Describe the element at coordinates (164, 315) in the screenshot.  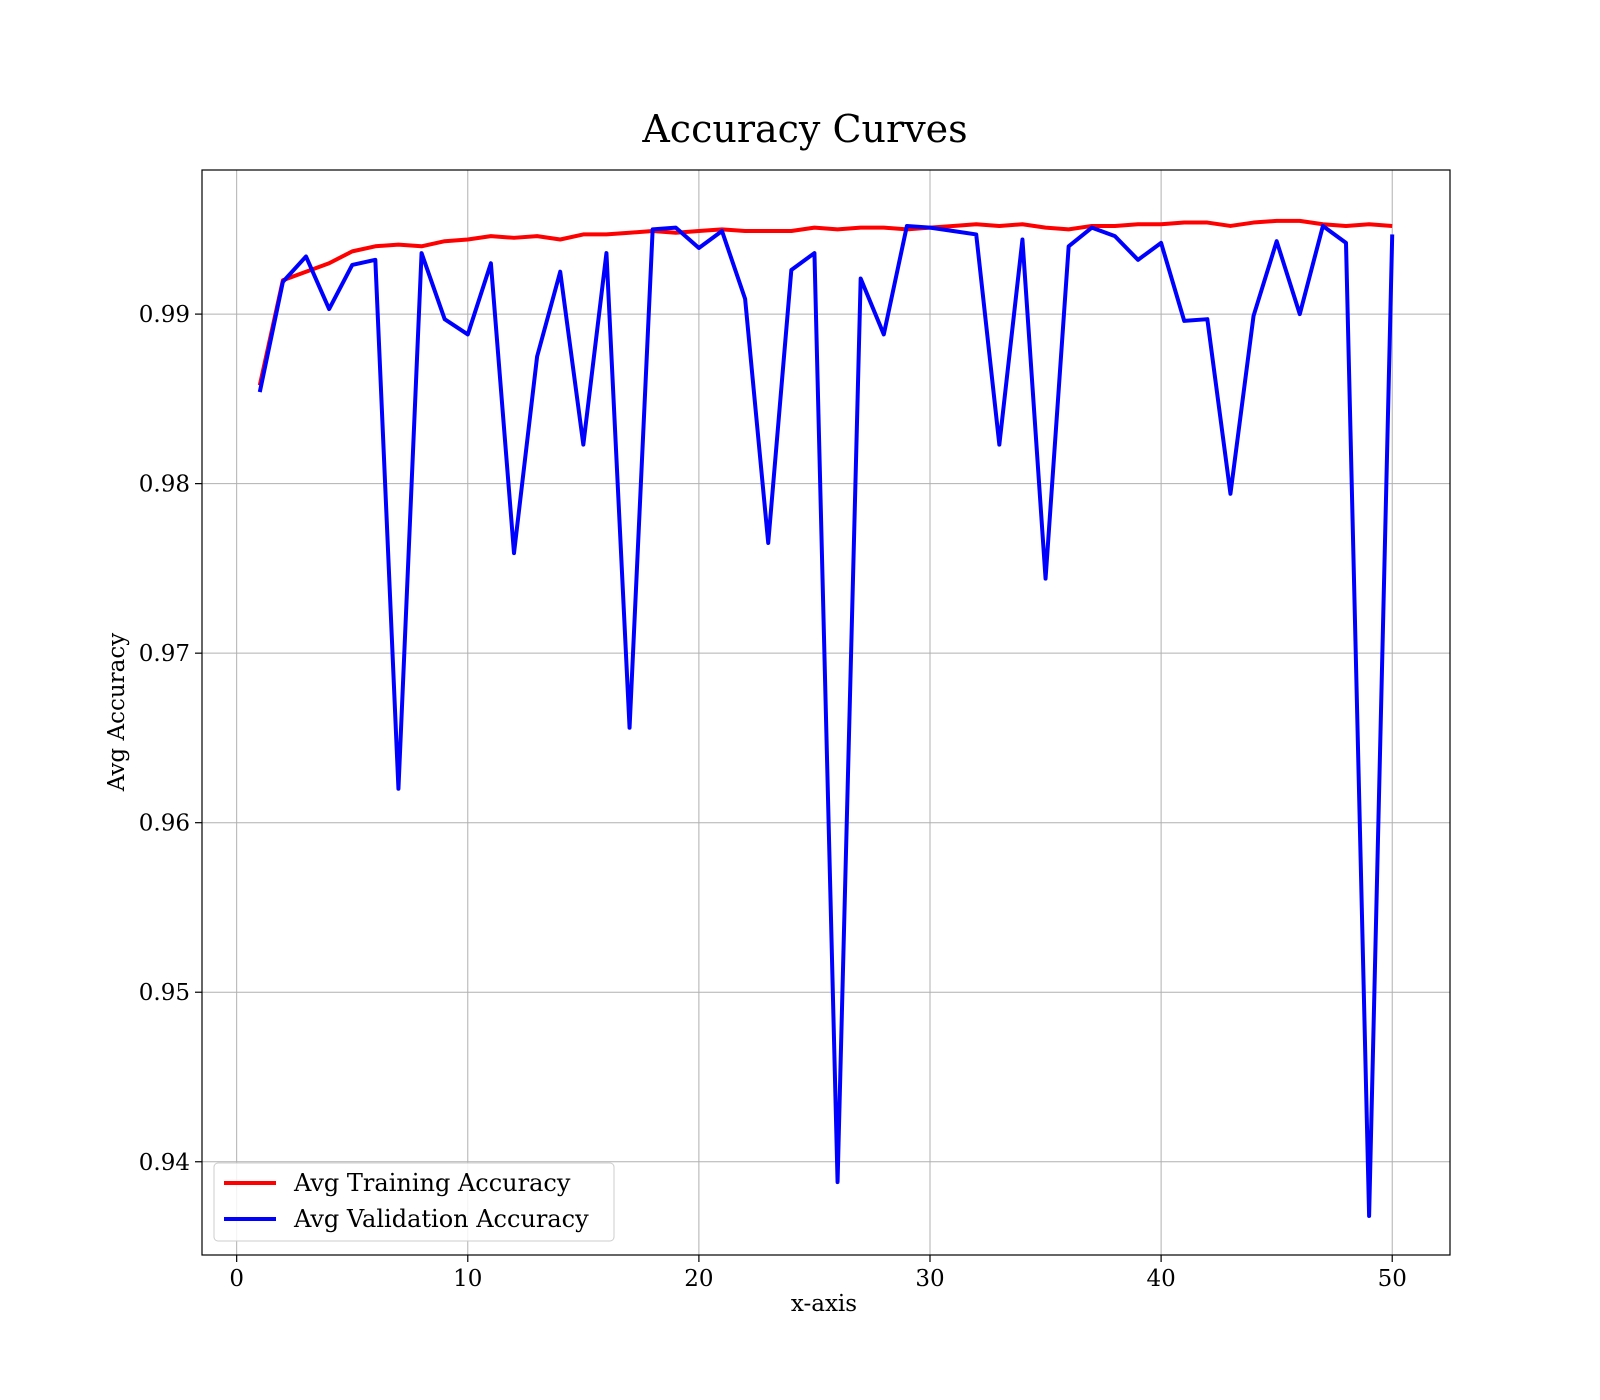
I see `y-tick-label: 0.99` at that location.